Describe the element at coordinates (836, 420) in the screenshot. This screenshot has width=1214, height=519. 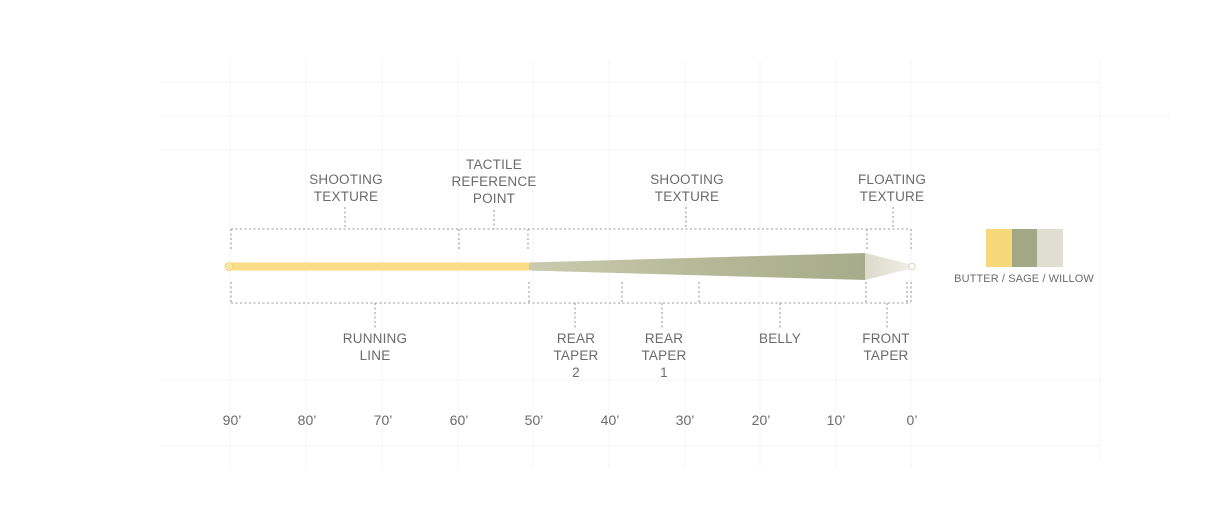
I see `scale-tick: 10’` at that location.